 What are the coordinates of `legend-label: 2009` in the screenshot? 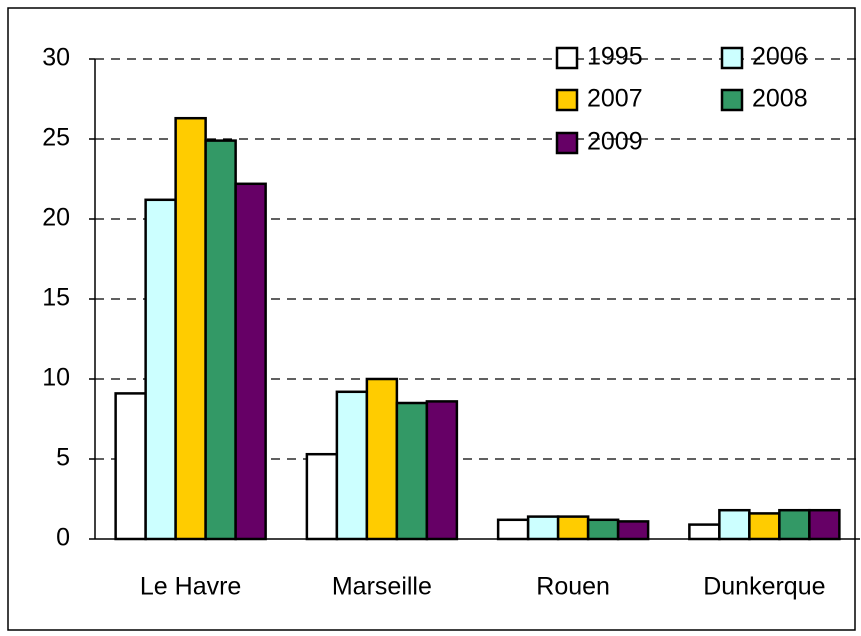 It's located at (615, 142).